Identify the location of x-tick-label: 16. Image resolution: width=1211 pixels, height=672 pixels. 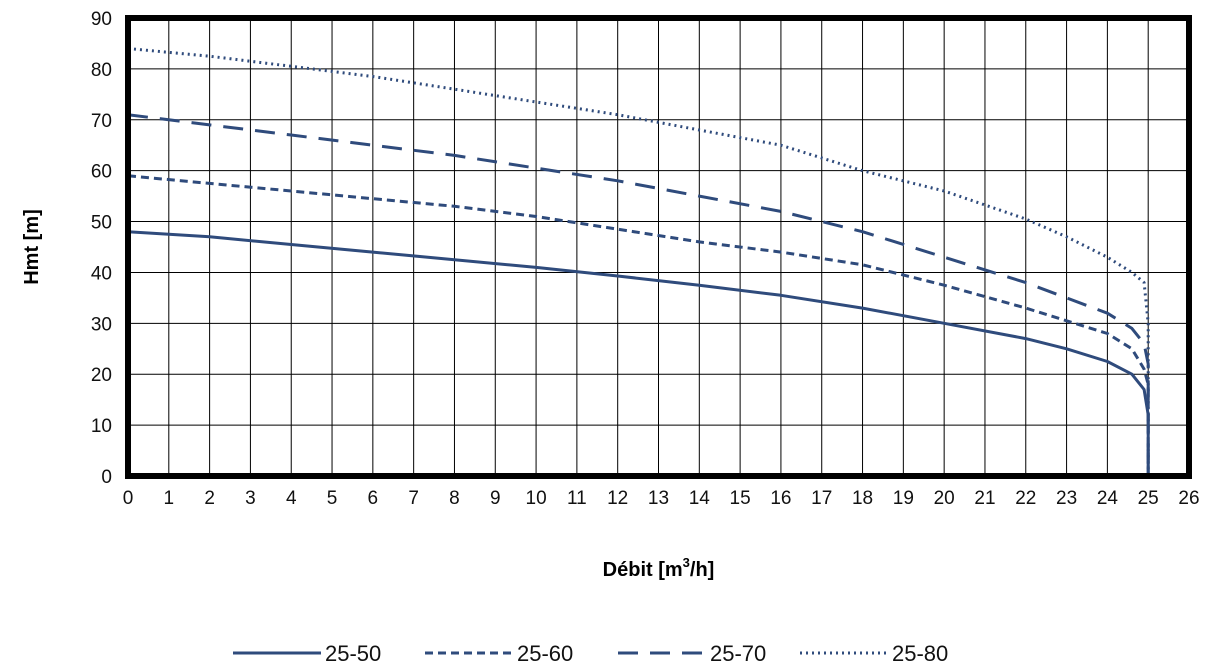
(780, 498).